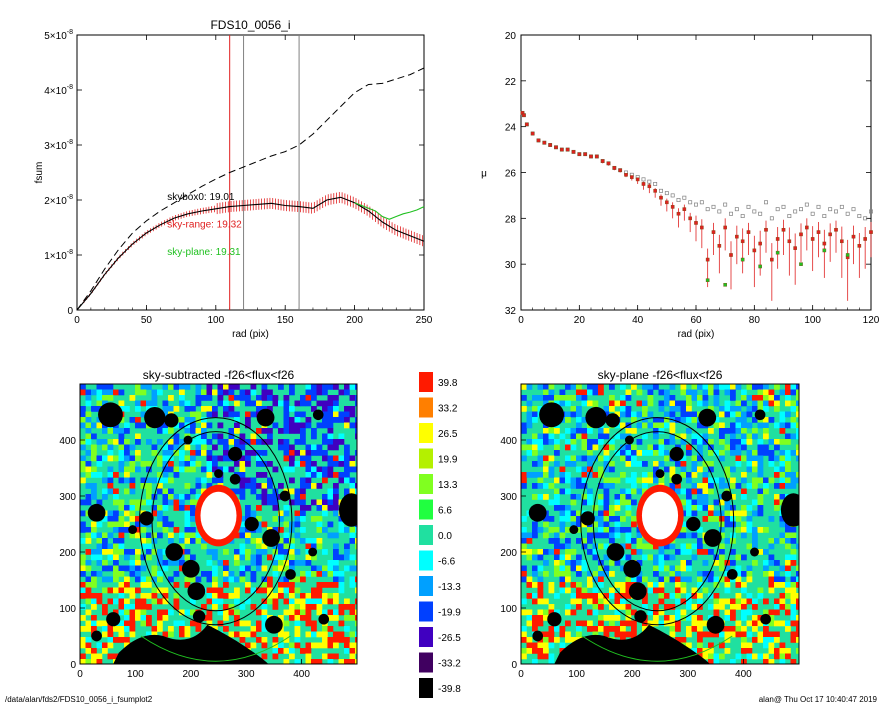  Describe the element at coordinates (58, 145) in the screenshot. I see `fsum-ytick-label: 3×10⁻⁸` at that location.